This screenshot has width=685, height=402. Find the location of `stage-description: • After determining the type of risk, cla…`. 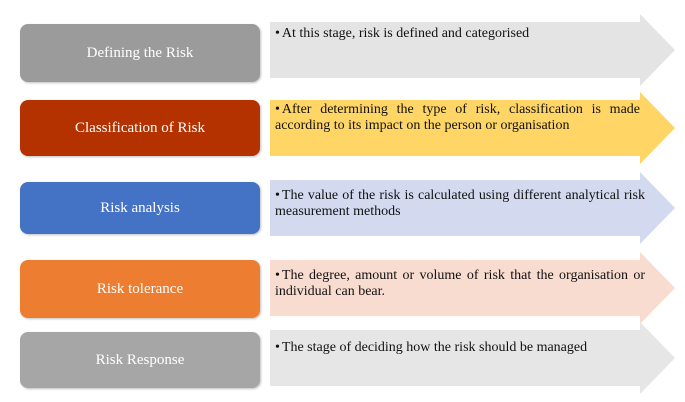

stage-description: • After determining the type of risk, cla… is located at coordinates (457, 118).